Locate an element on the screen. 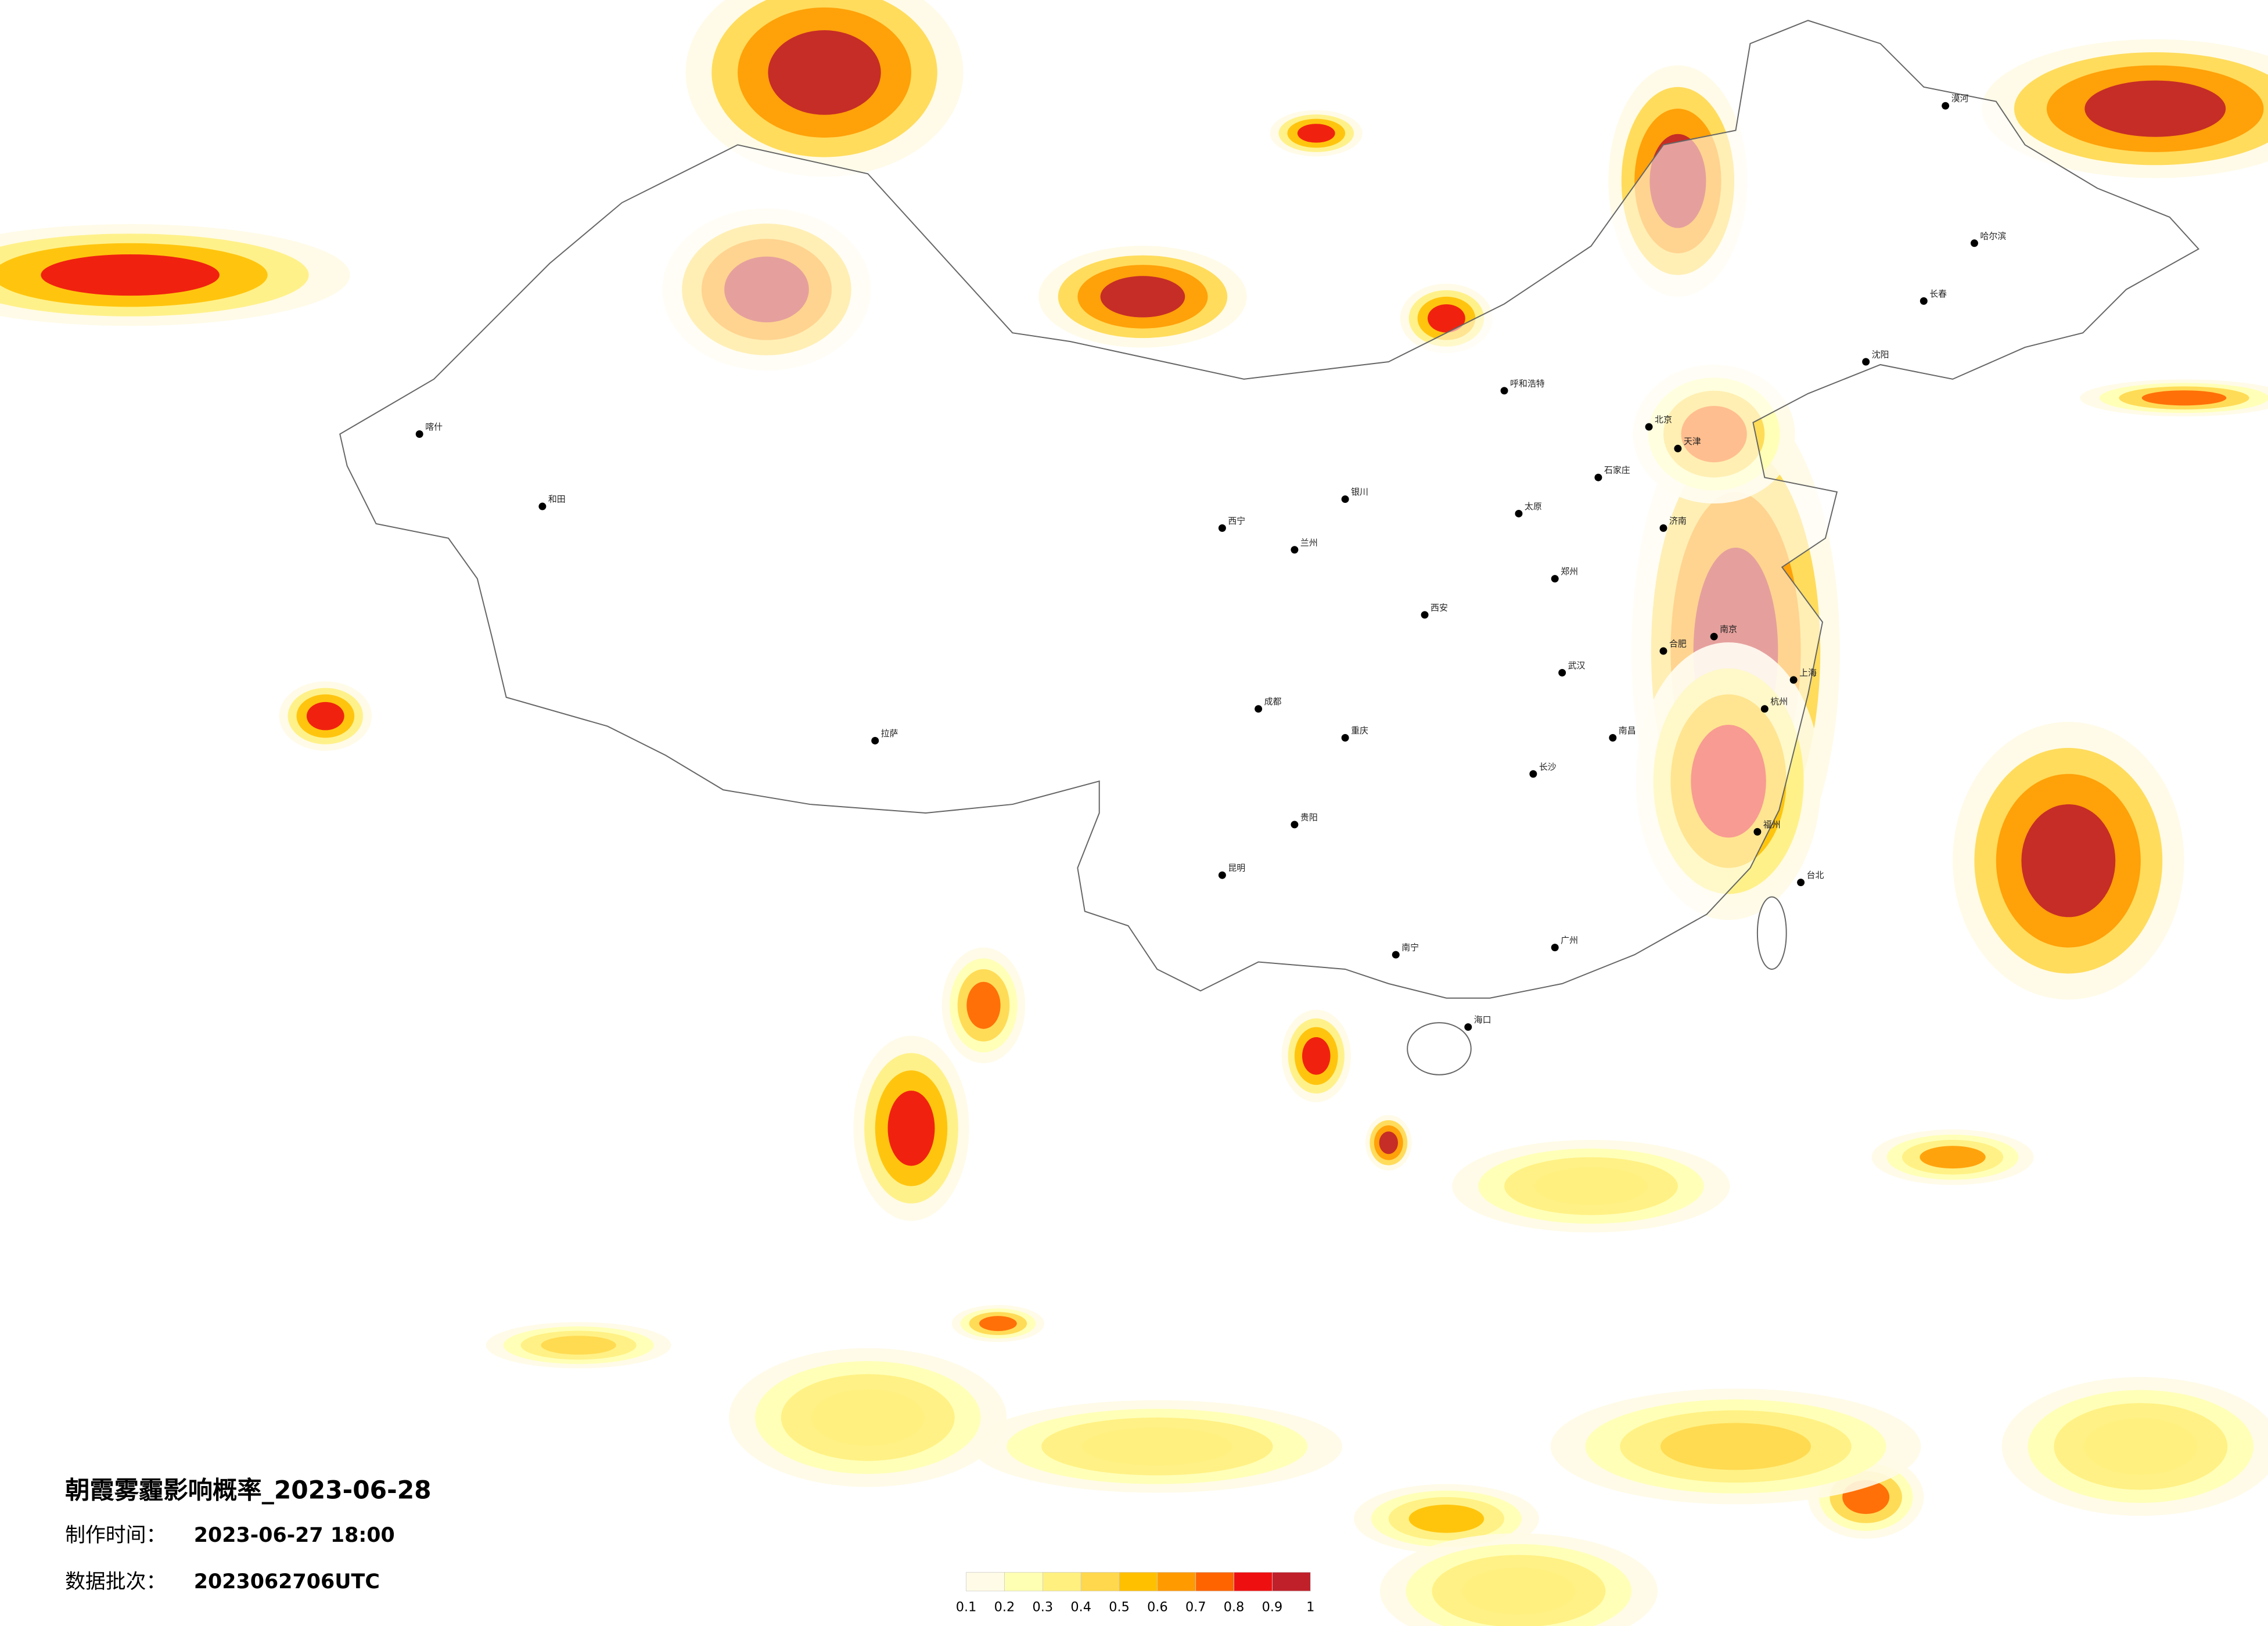 This screenshot has width=2268, height=1626. hainan is located at coordinates (1439, 1048).